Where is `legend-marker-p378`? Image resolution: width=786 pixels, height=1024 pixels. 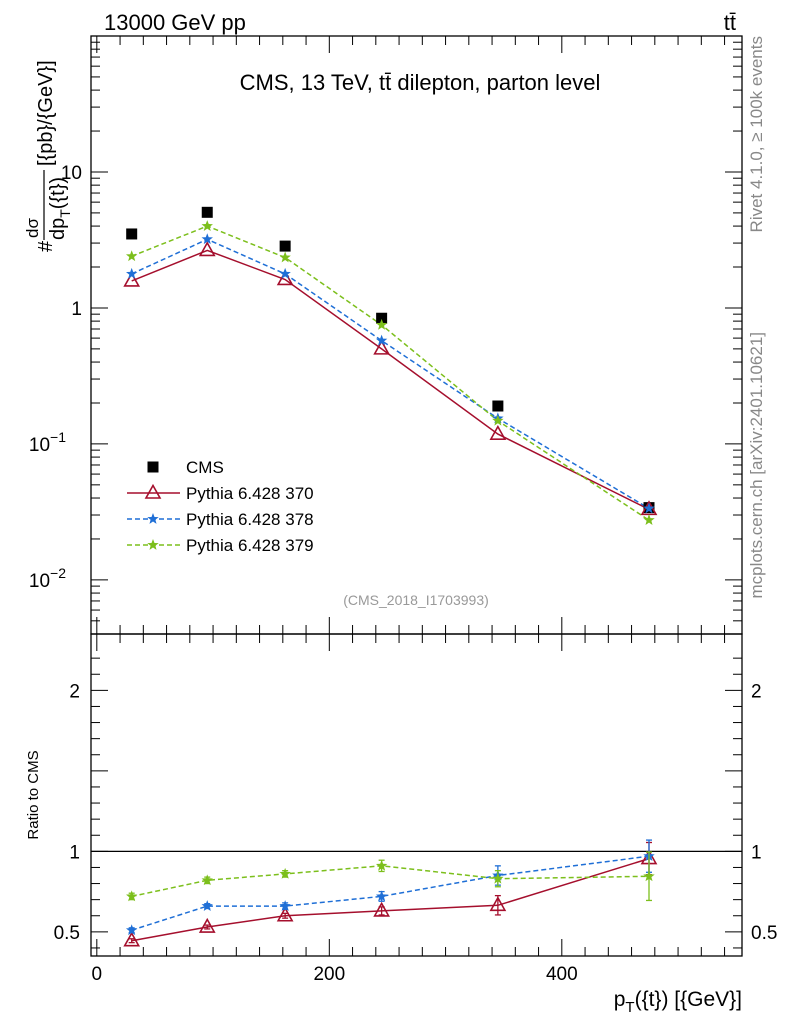 legend-marker-p378 is located at coordinates (153, 518).